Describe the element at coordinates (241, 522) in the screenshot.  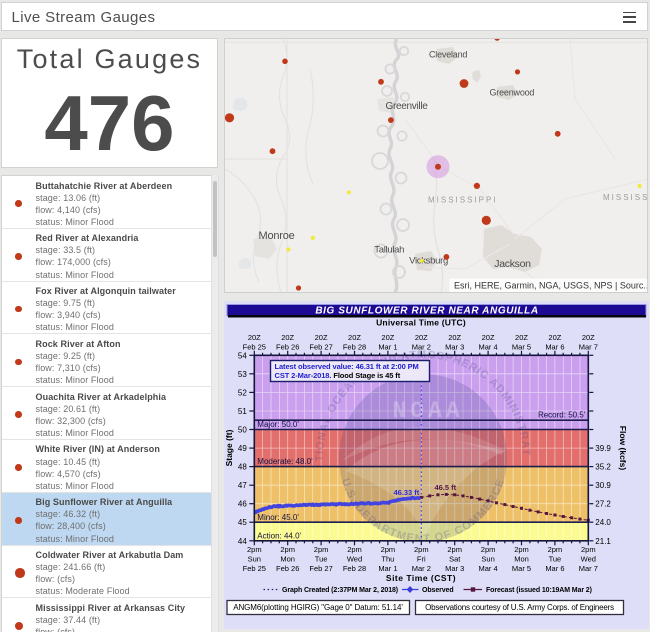
I see `svg-text: 45` at that location.